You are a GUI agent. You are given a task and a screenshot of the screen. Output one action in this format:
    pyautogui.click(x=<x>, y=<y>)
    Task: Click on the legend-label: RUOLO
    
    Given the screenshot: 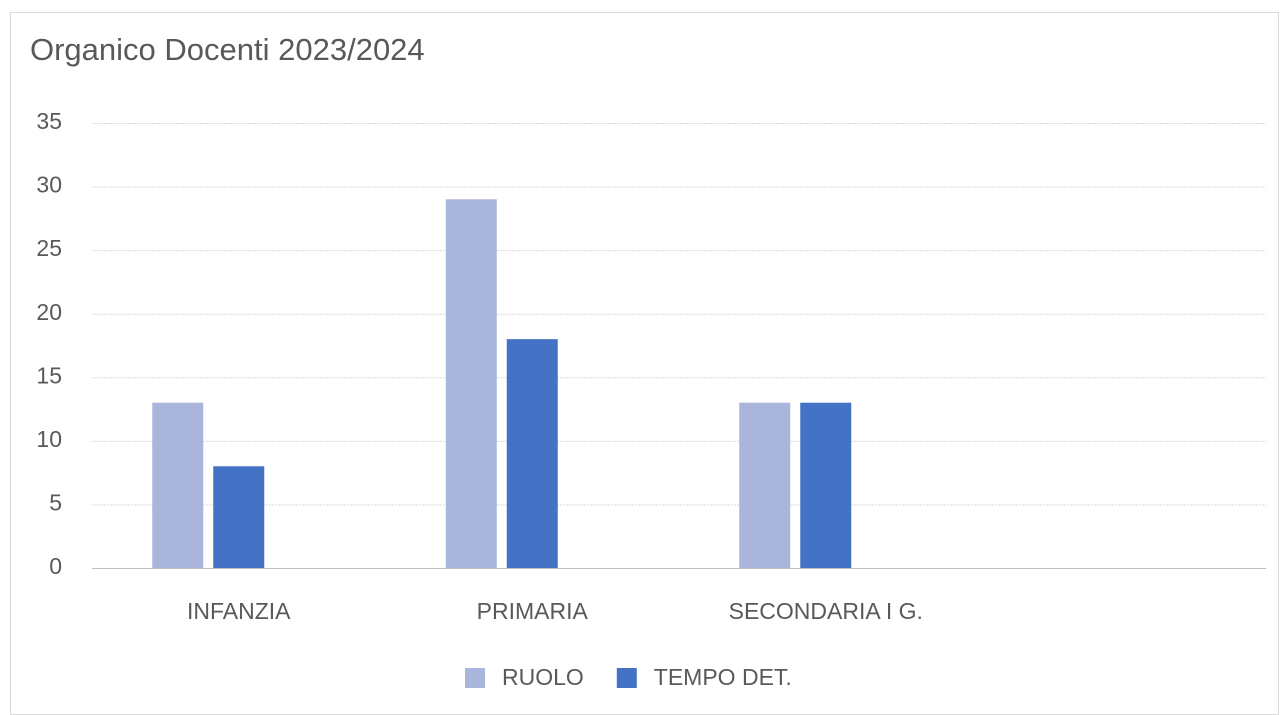 What is the action you would take?
    pyautogui.click(x=543, y=677)
    